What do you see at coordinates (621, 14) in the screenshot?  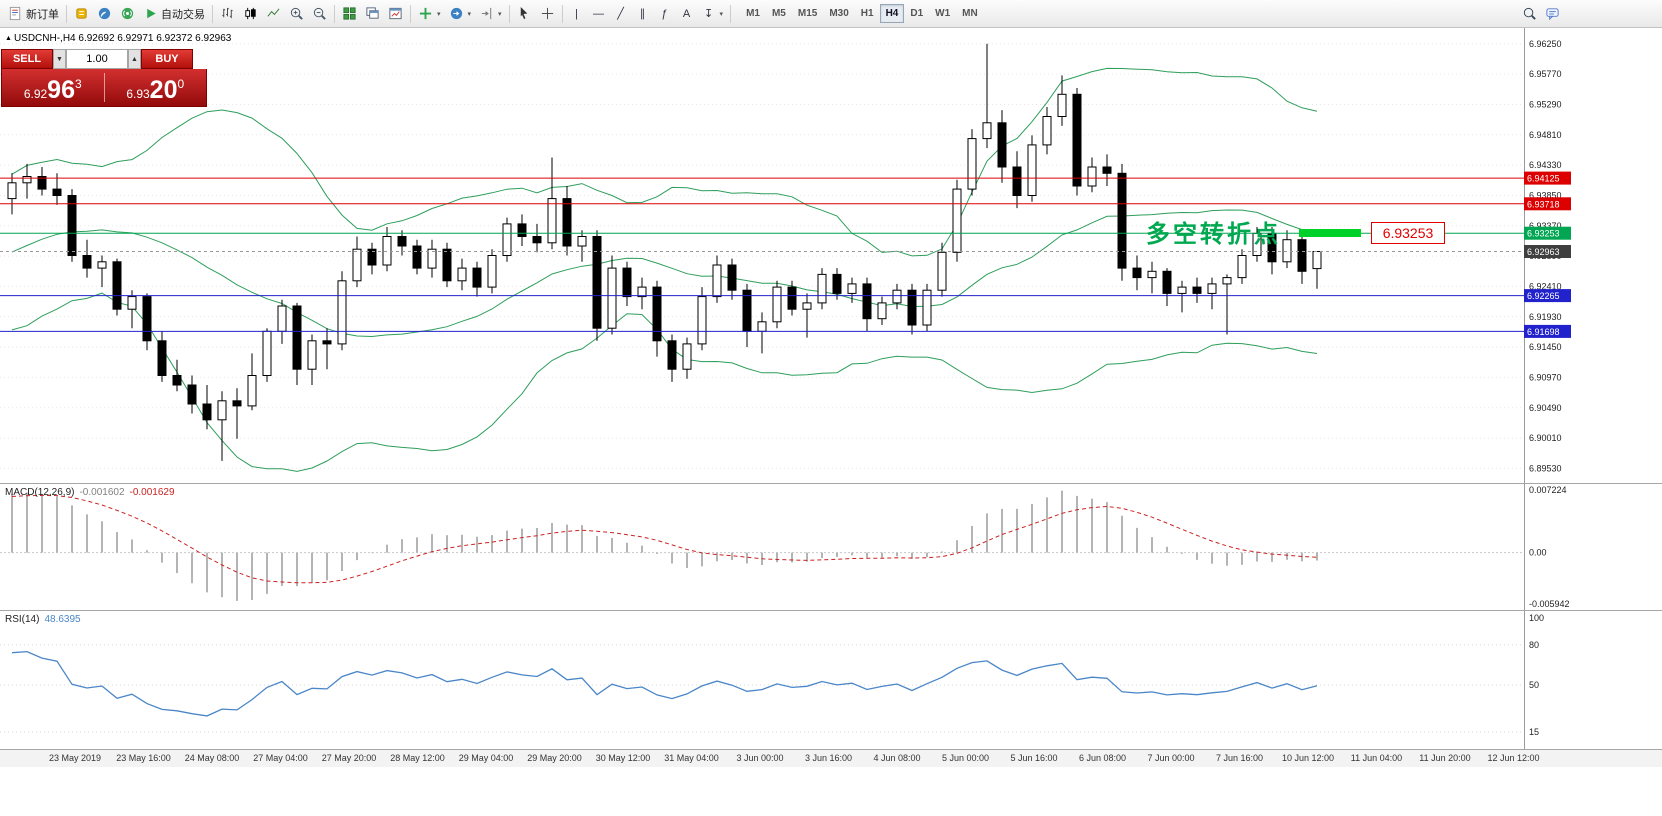 I see `trendline-tool-button: ╱` at bounding box center [621, 14].